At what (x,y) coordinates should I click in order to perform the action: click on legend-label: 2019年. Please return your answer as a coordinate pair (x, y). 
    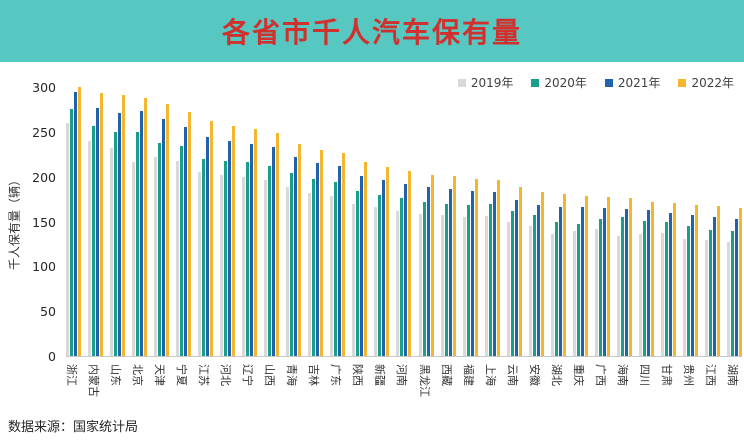
    Looking at the image, I should click on (492, 83).